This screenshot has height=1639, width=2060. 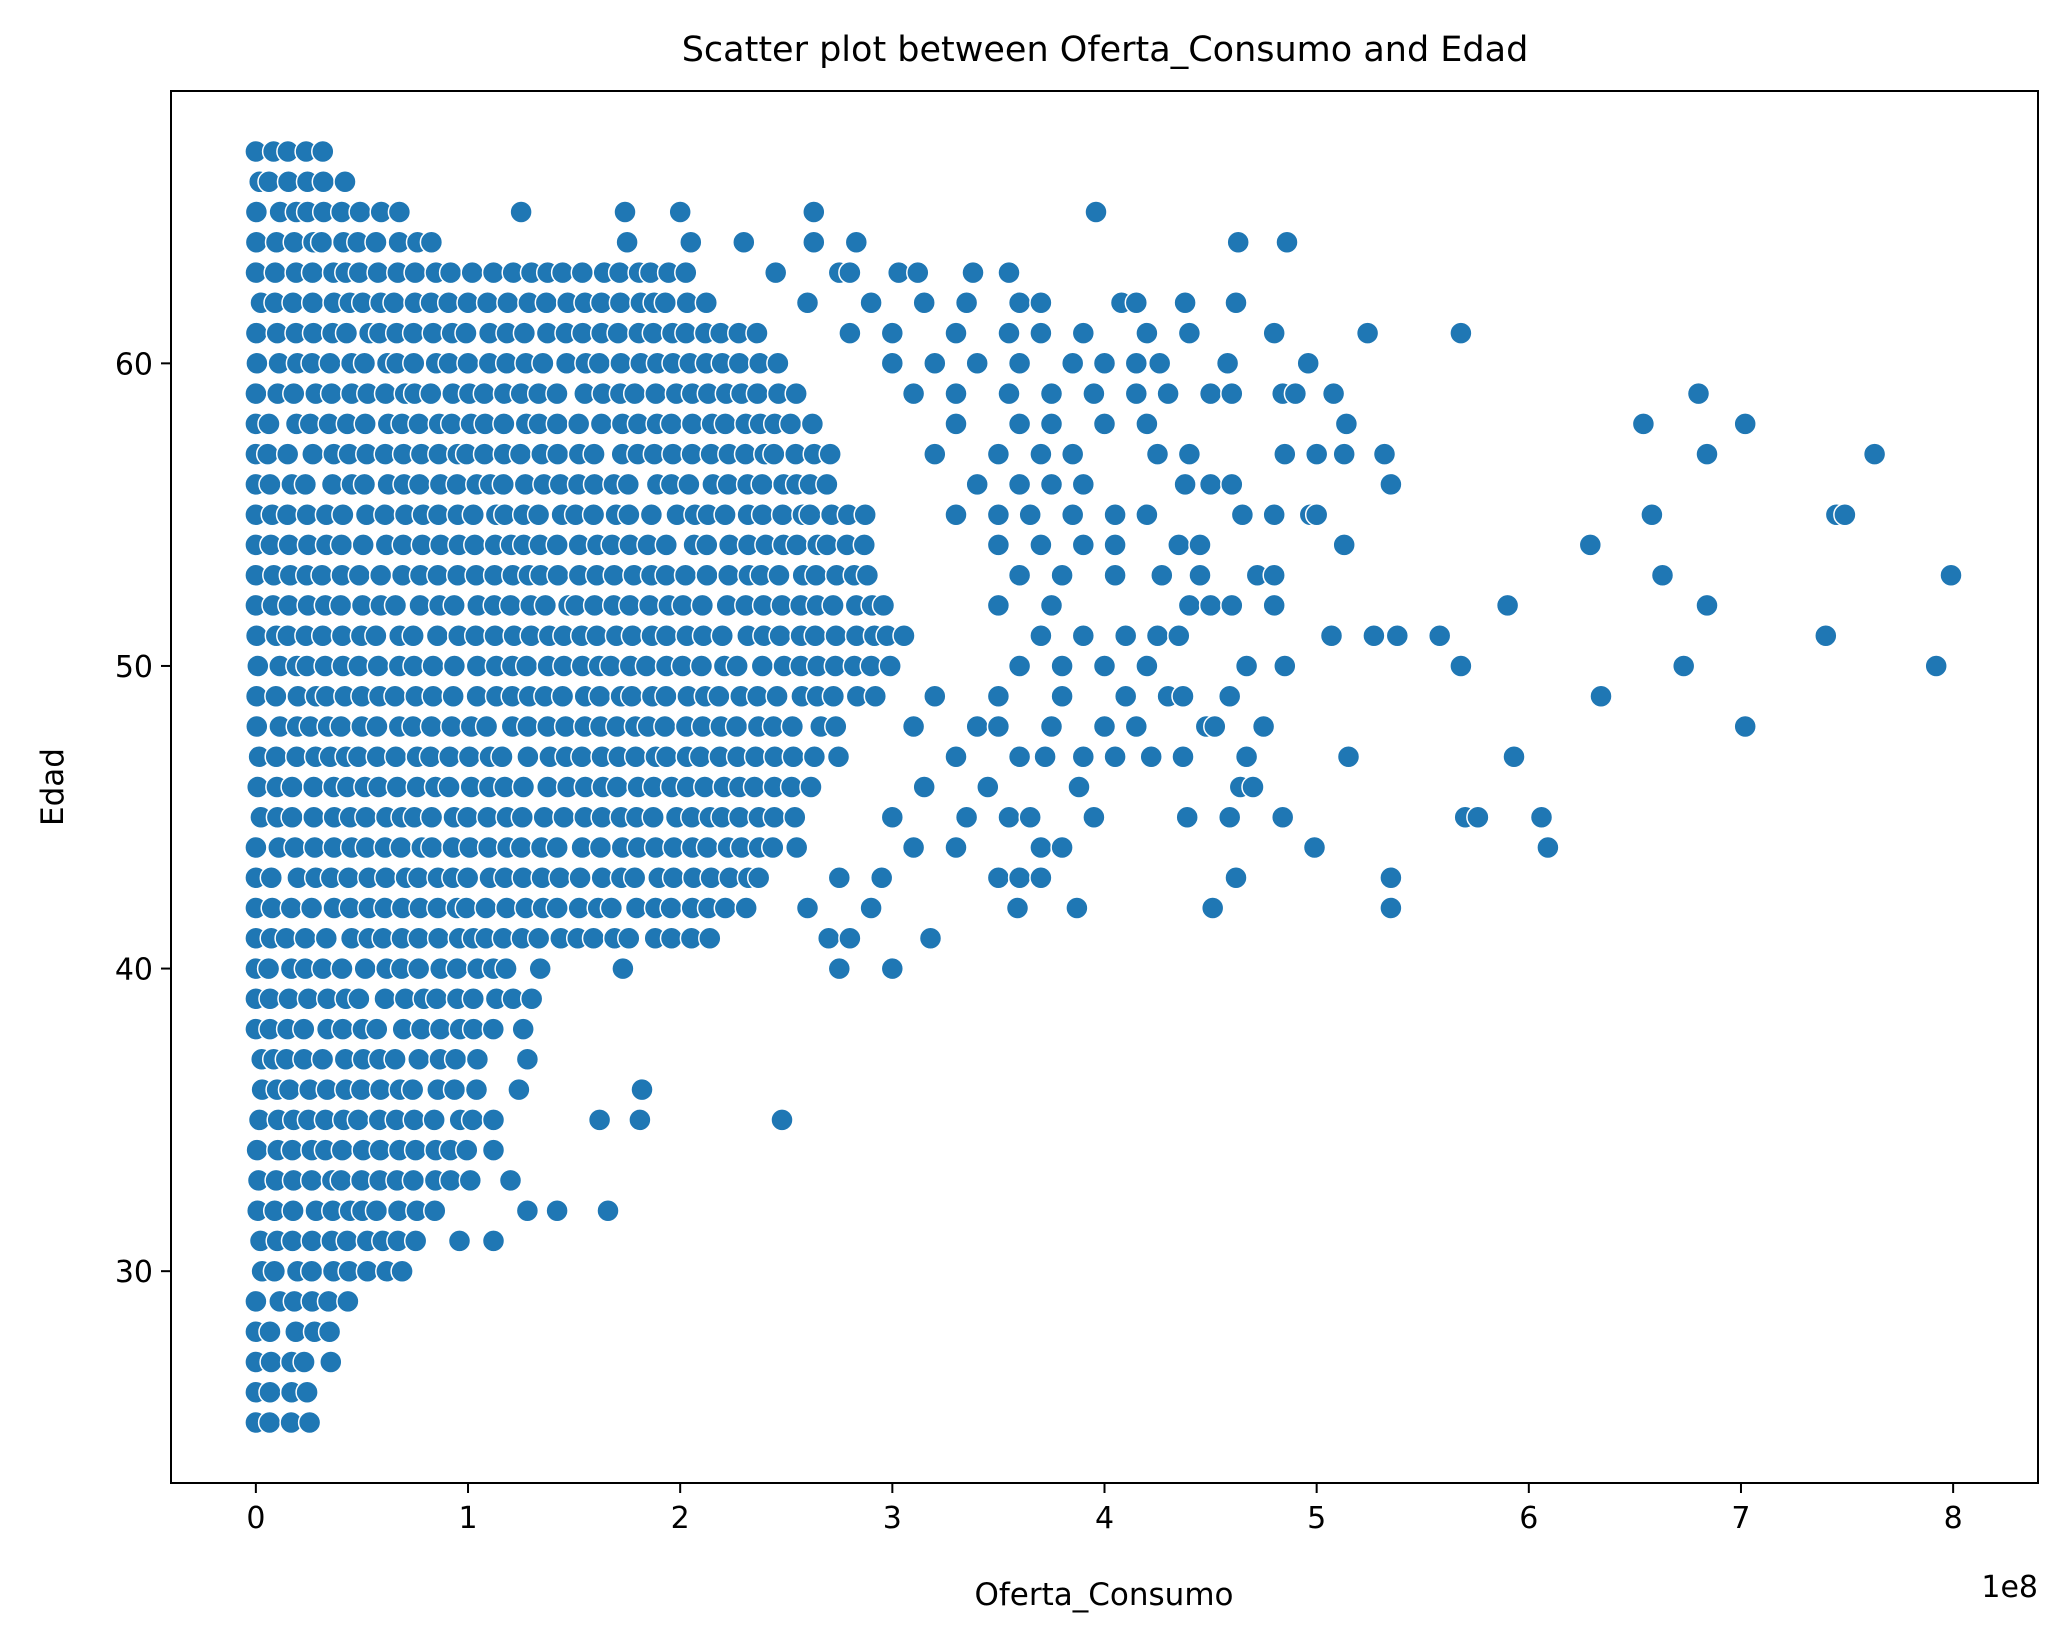 What do you see at coordinates (892, 1518) in the screenshot?
I see `x-tick-label: 3` at bounding box center [892, 1518].